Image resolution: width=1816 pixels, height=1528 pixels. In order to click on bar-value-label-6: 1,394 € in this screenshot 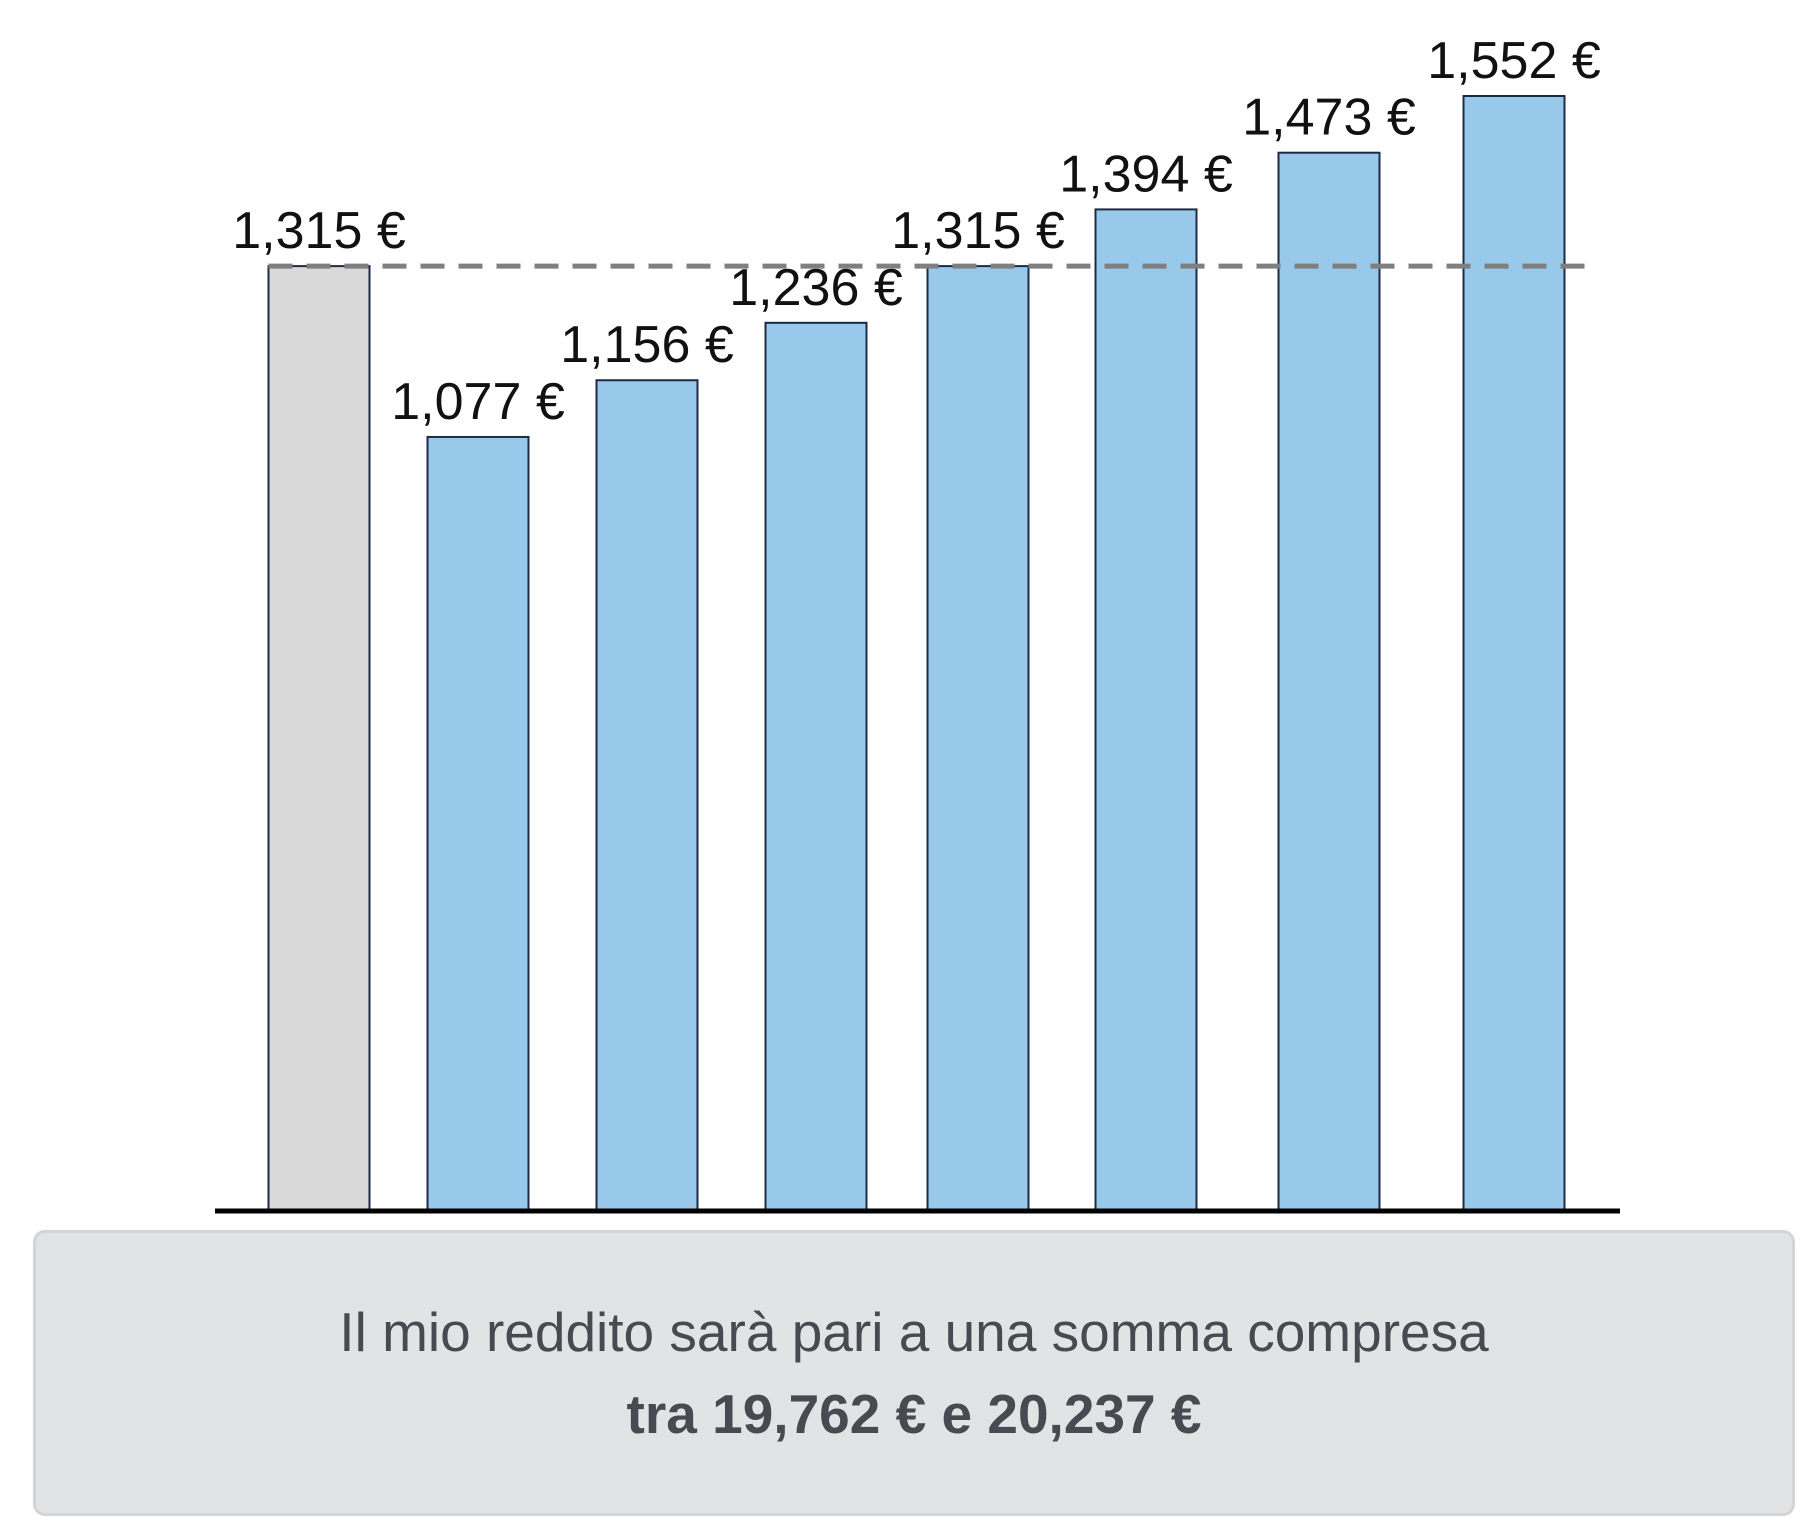, I will do `click(1146, 174)`.